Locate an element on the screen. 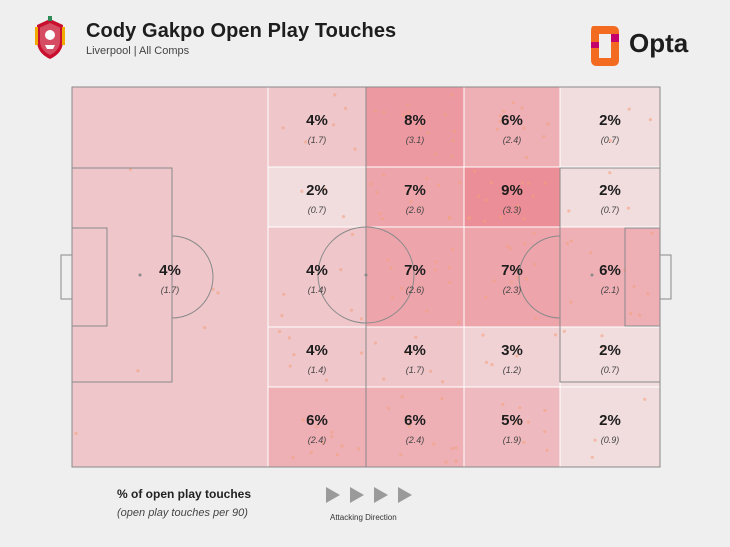 This screenshot has width=730, height=547. centre-circle is located at coordinates (366, 275).